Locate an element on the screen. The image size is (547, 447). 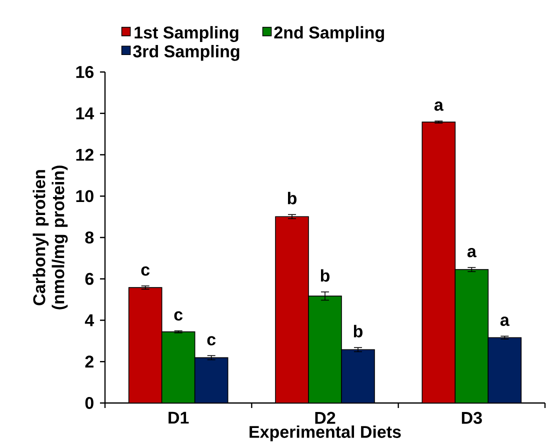
y-tick-label: 0 is located at coordinates (89, 403).